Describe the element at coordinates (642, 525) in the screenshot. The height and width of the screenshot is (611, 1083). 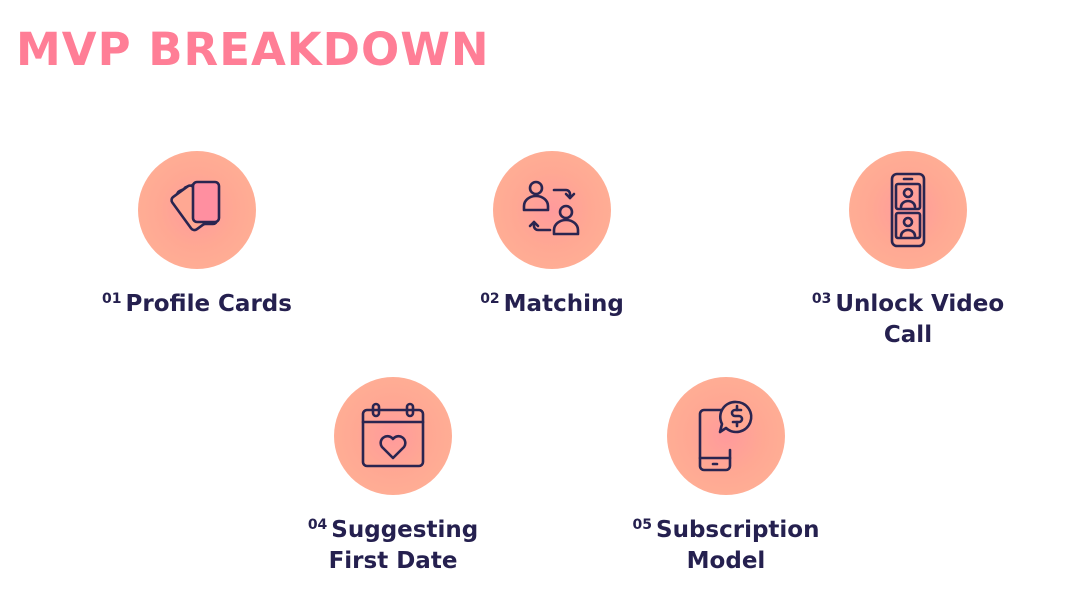
I see `item-number: 05` at that location.